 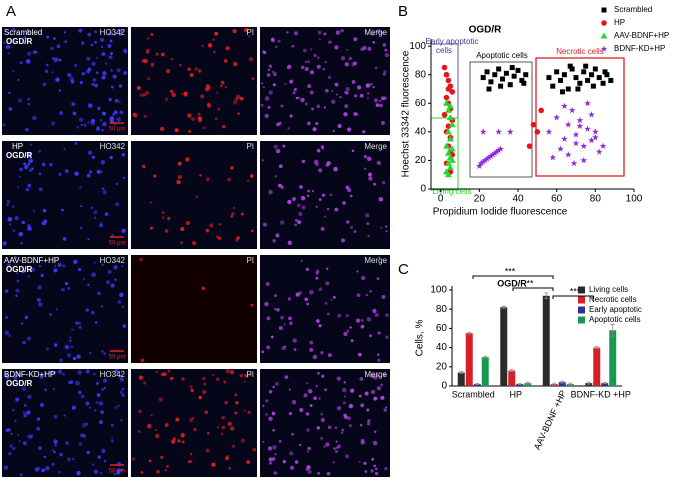 I want to click on x-tick-label: AAV-BDNF +HP, so click(x=550, y=420).